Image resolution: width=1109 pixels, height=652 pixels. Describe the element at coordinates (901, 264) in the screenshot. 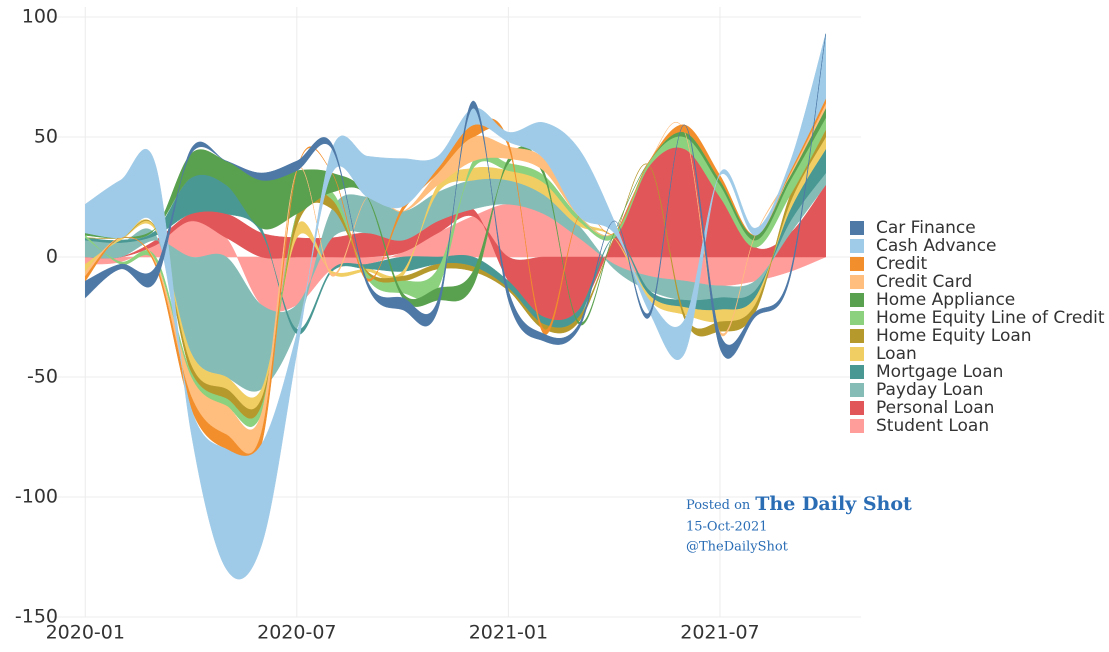

I see `legend-label: Credit` at that location.